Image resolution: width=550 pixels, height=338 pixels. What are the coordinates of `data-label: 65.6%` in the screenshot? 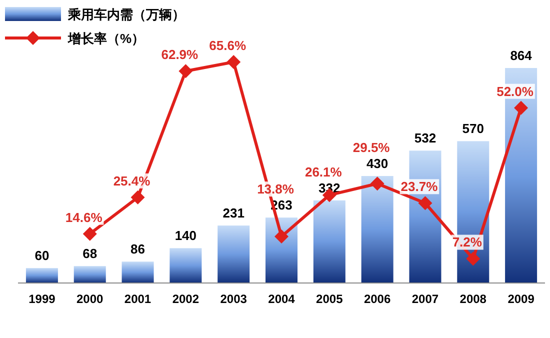 It's located at (227, 45).